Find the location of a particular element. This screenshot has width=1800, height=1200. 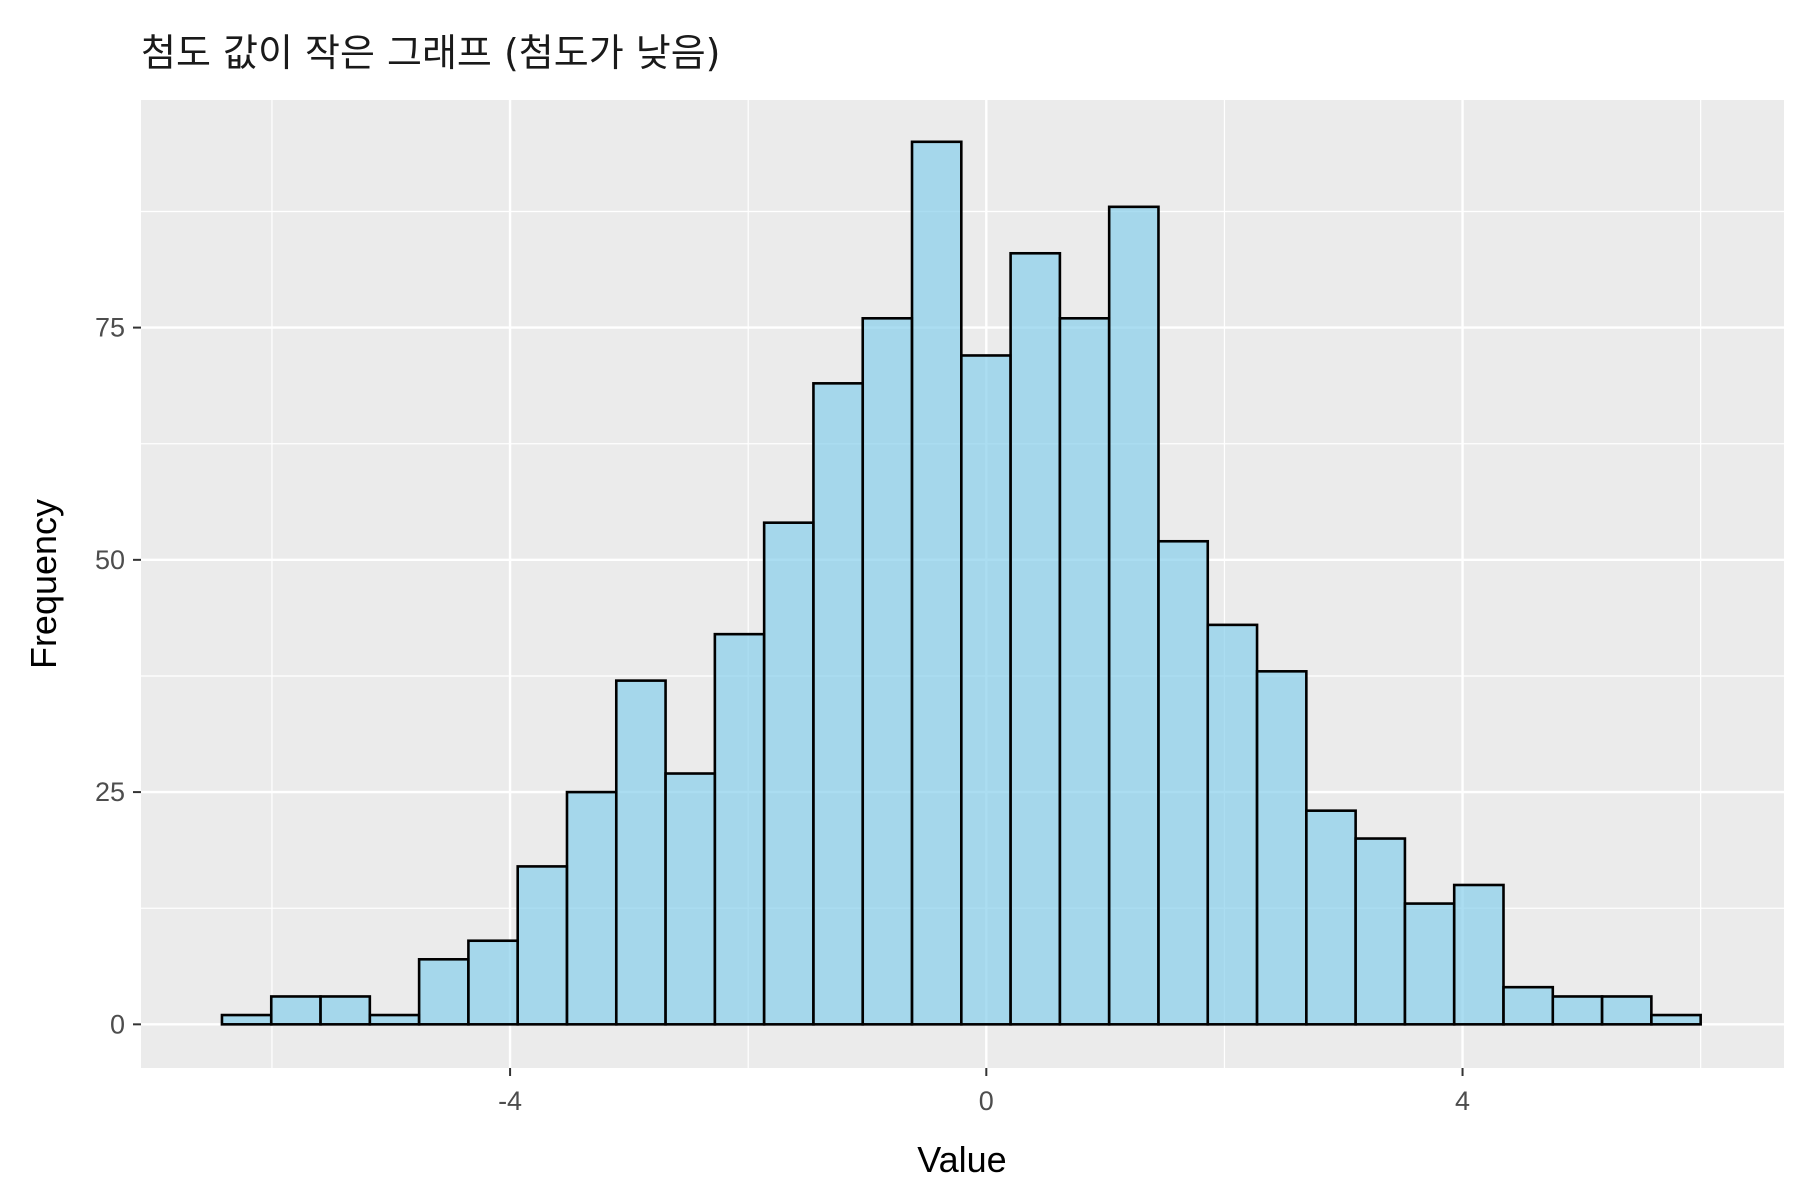

x-tick-label: 0 is located at coordinates (986, 1101).